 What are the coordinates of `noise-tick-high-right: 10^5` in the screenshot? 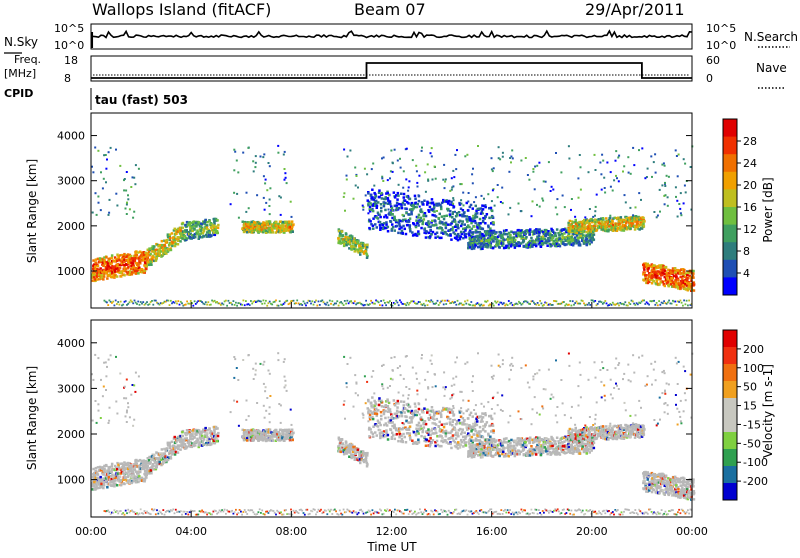 It's located at (721, 28).